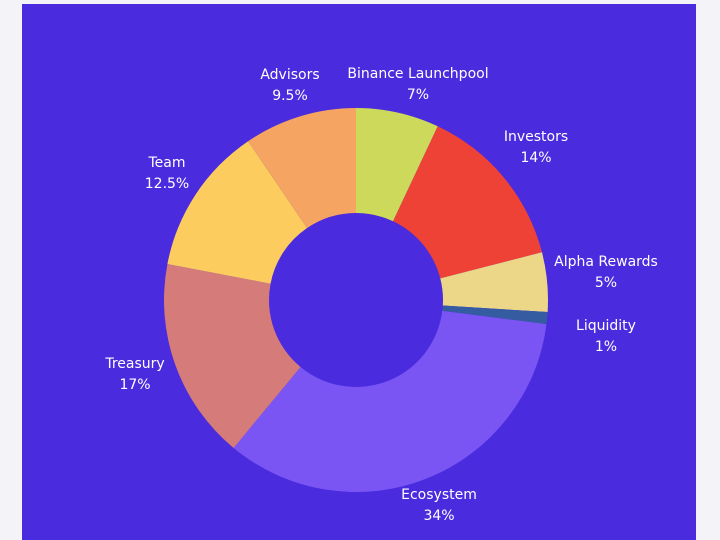 The width and height of the screenshot is (720, 540). Describe the element at coordinates (606, 283) in the screenshot. I see `slice-percent-alpha-rewards: 5%` at that location.